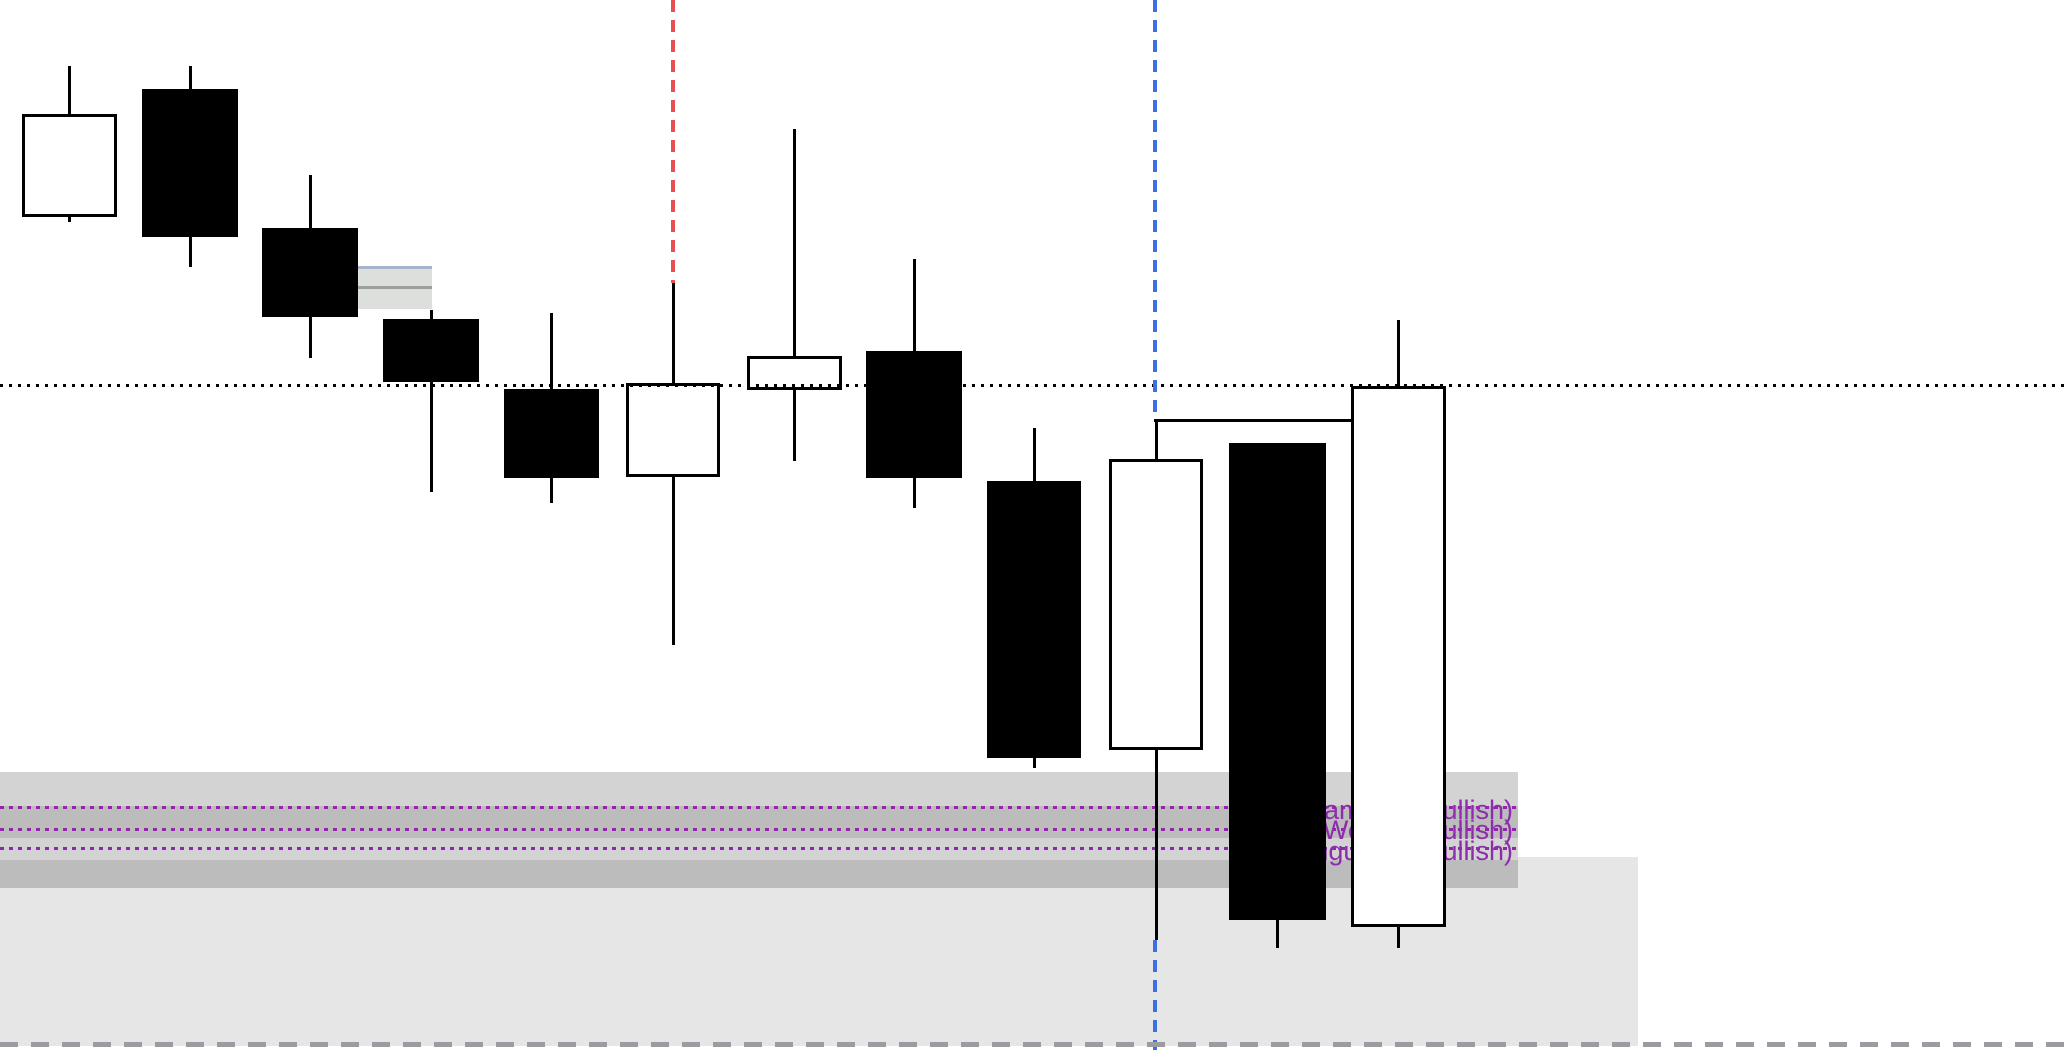  What do you see at coordinates (673, 141) in the screenshot?
I see `red-dashed-marker` at bounding box center [673, 141].